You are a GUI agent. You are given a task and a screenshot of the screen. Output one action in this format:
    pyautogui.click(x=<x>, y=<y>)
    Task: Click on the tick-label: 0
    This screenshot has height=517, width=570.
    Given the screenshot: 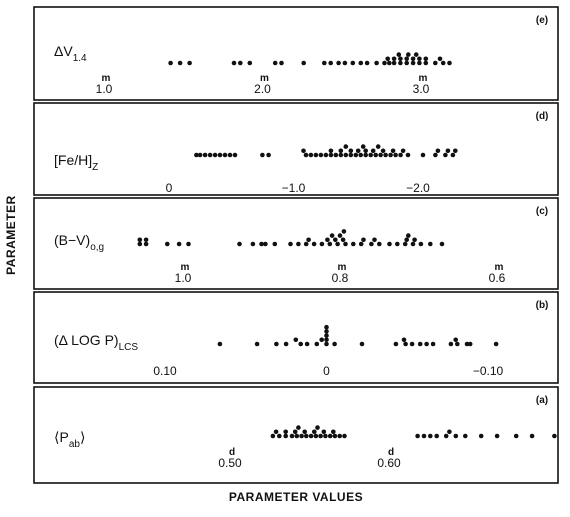 What is the action you would take?
    pyautogui.click(x=169, y=188)
    